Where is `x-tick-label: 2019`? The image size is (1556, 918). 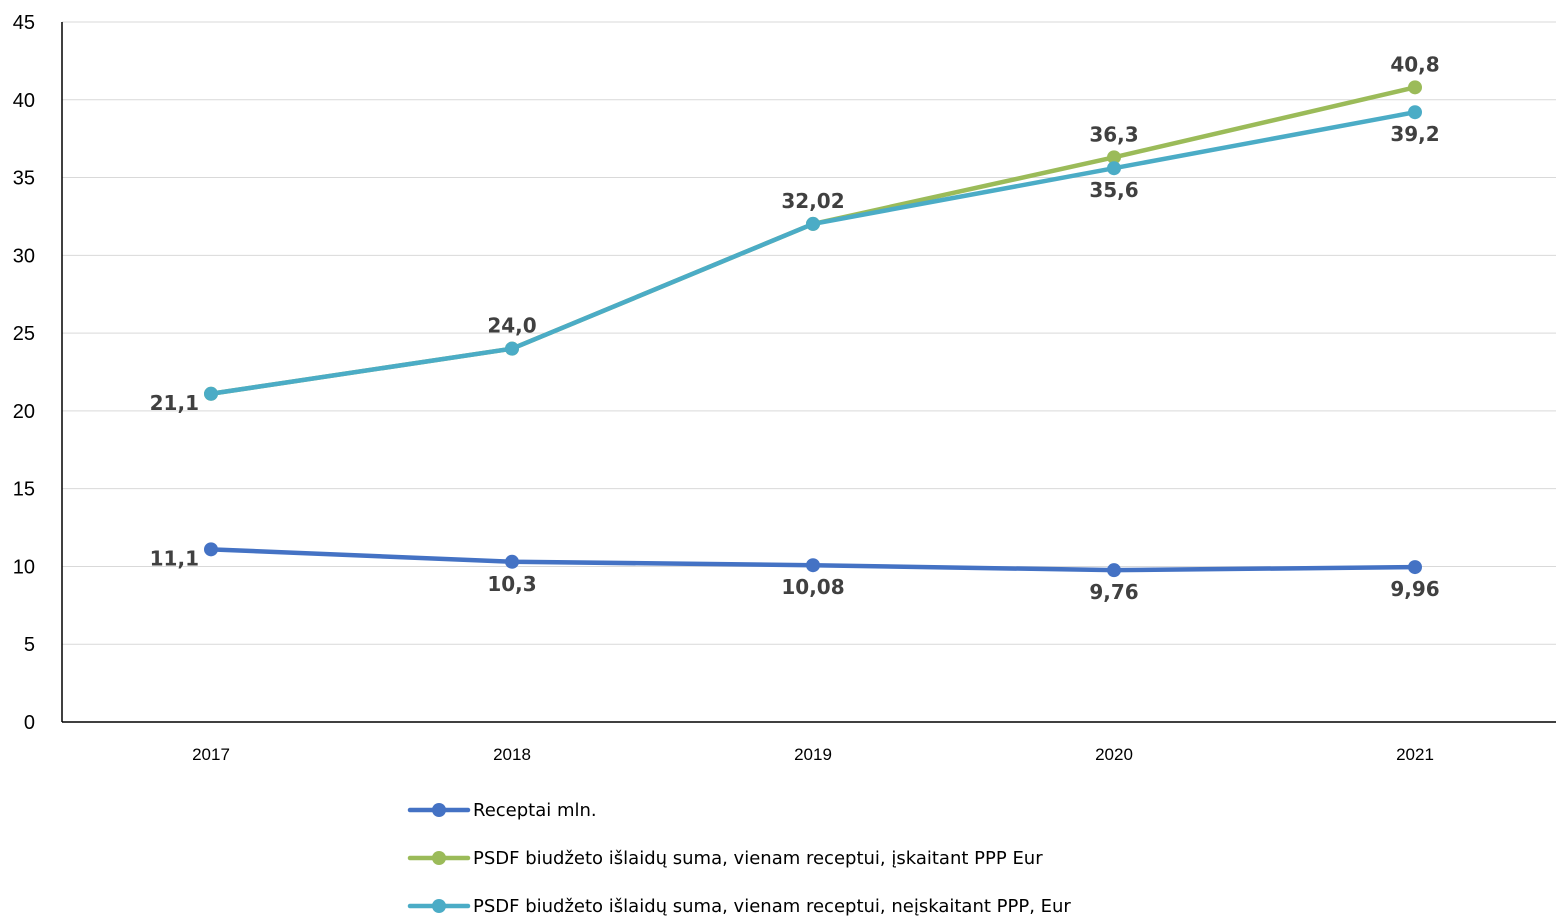
x-tick-label: 2019 is located at coordinates (813, 754).